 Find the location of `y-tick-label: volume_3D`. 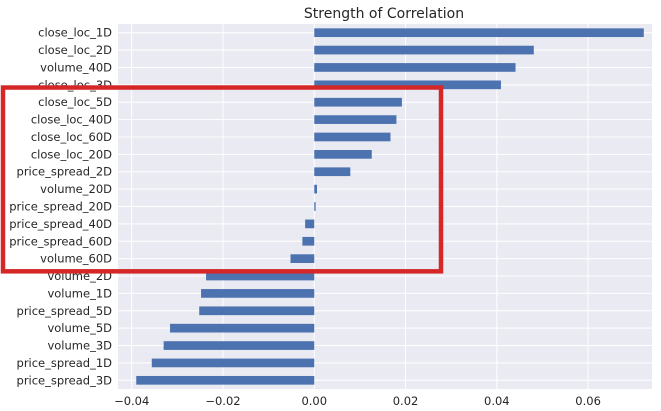

y-tick-label: volume_3D is located at coordinates (79, 346).